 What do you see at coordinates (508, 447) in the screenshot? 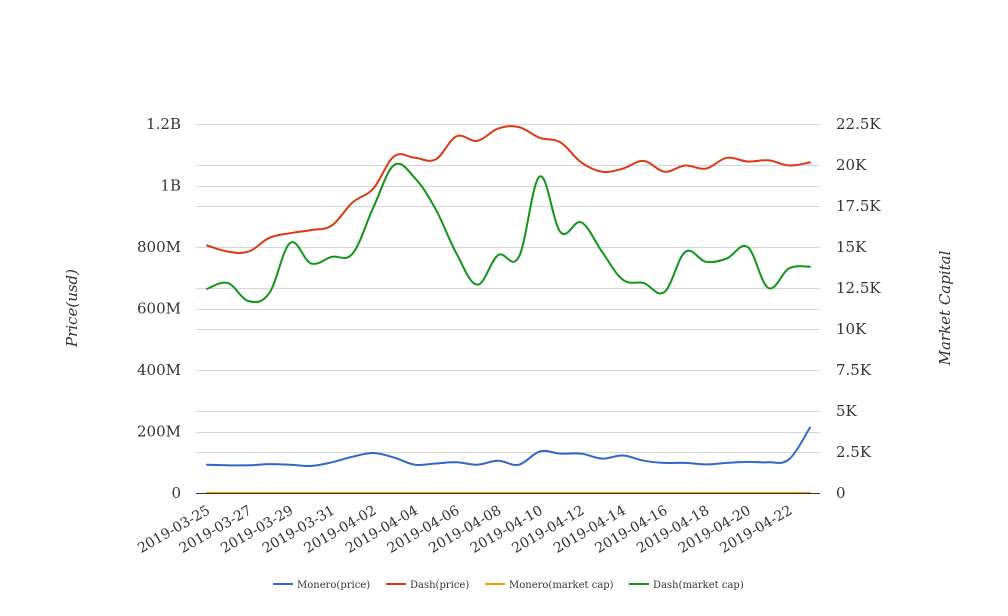
I see `series-line-monero-price` at bounding box center [508, 447].